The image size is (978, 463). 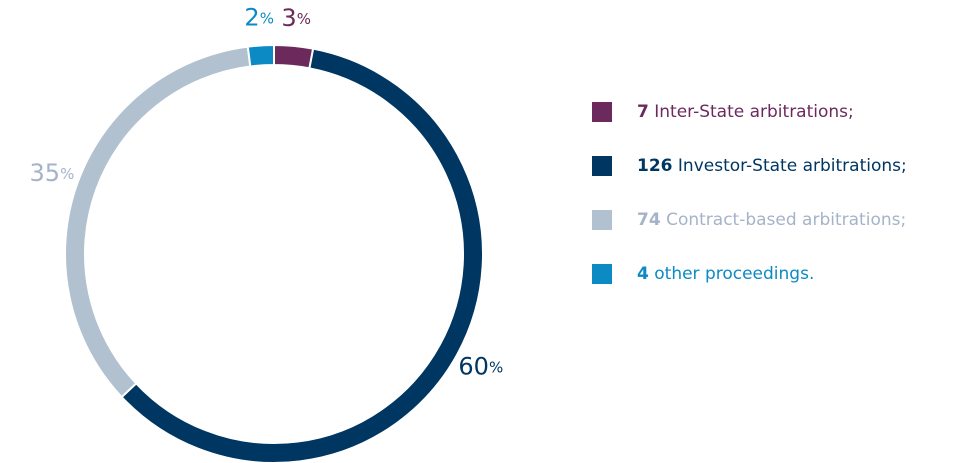 I want to click on slice-label: 2%, so click(x=259, y=17).